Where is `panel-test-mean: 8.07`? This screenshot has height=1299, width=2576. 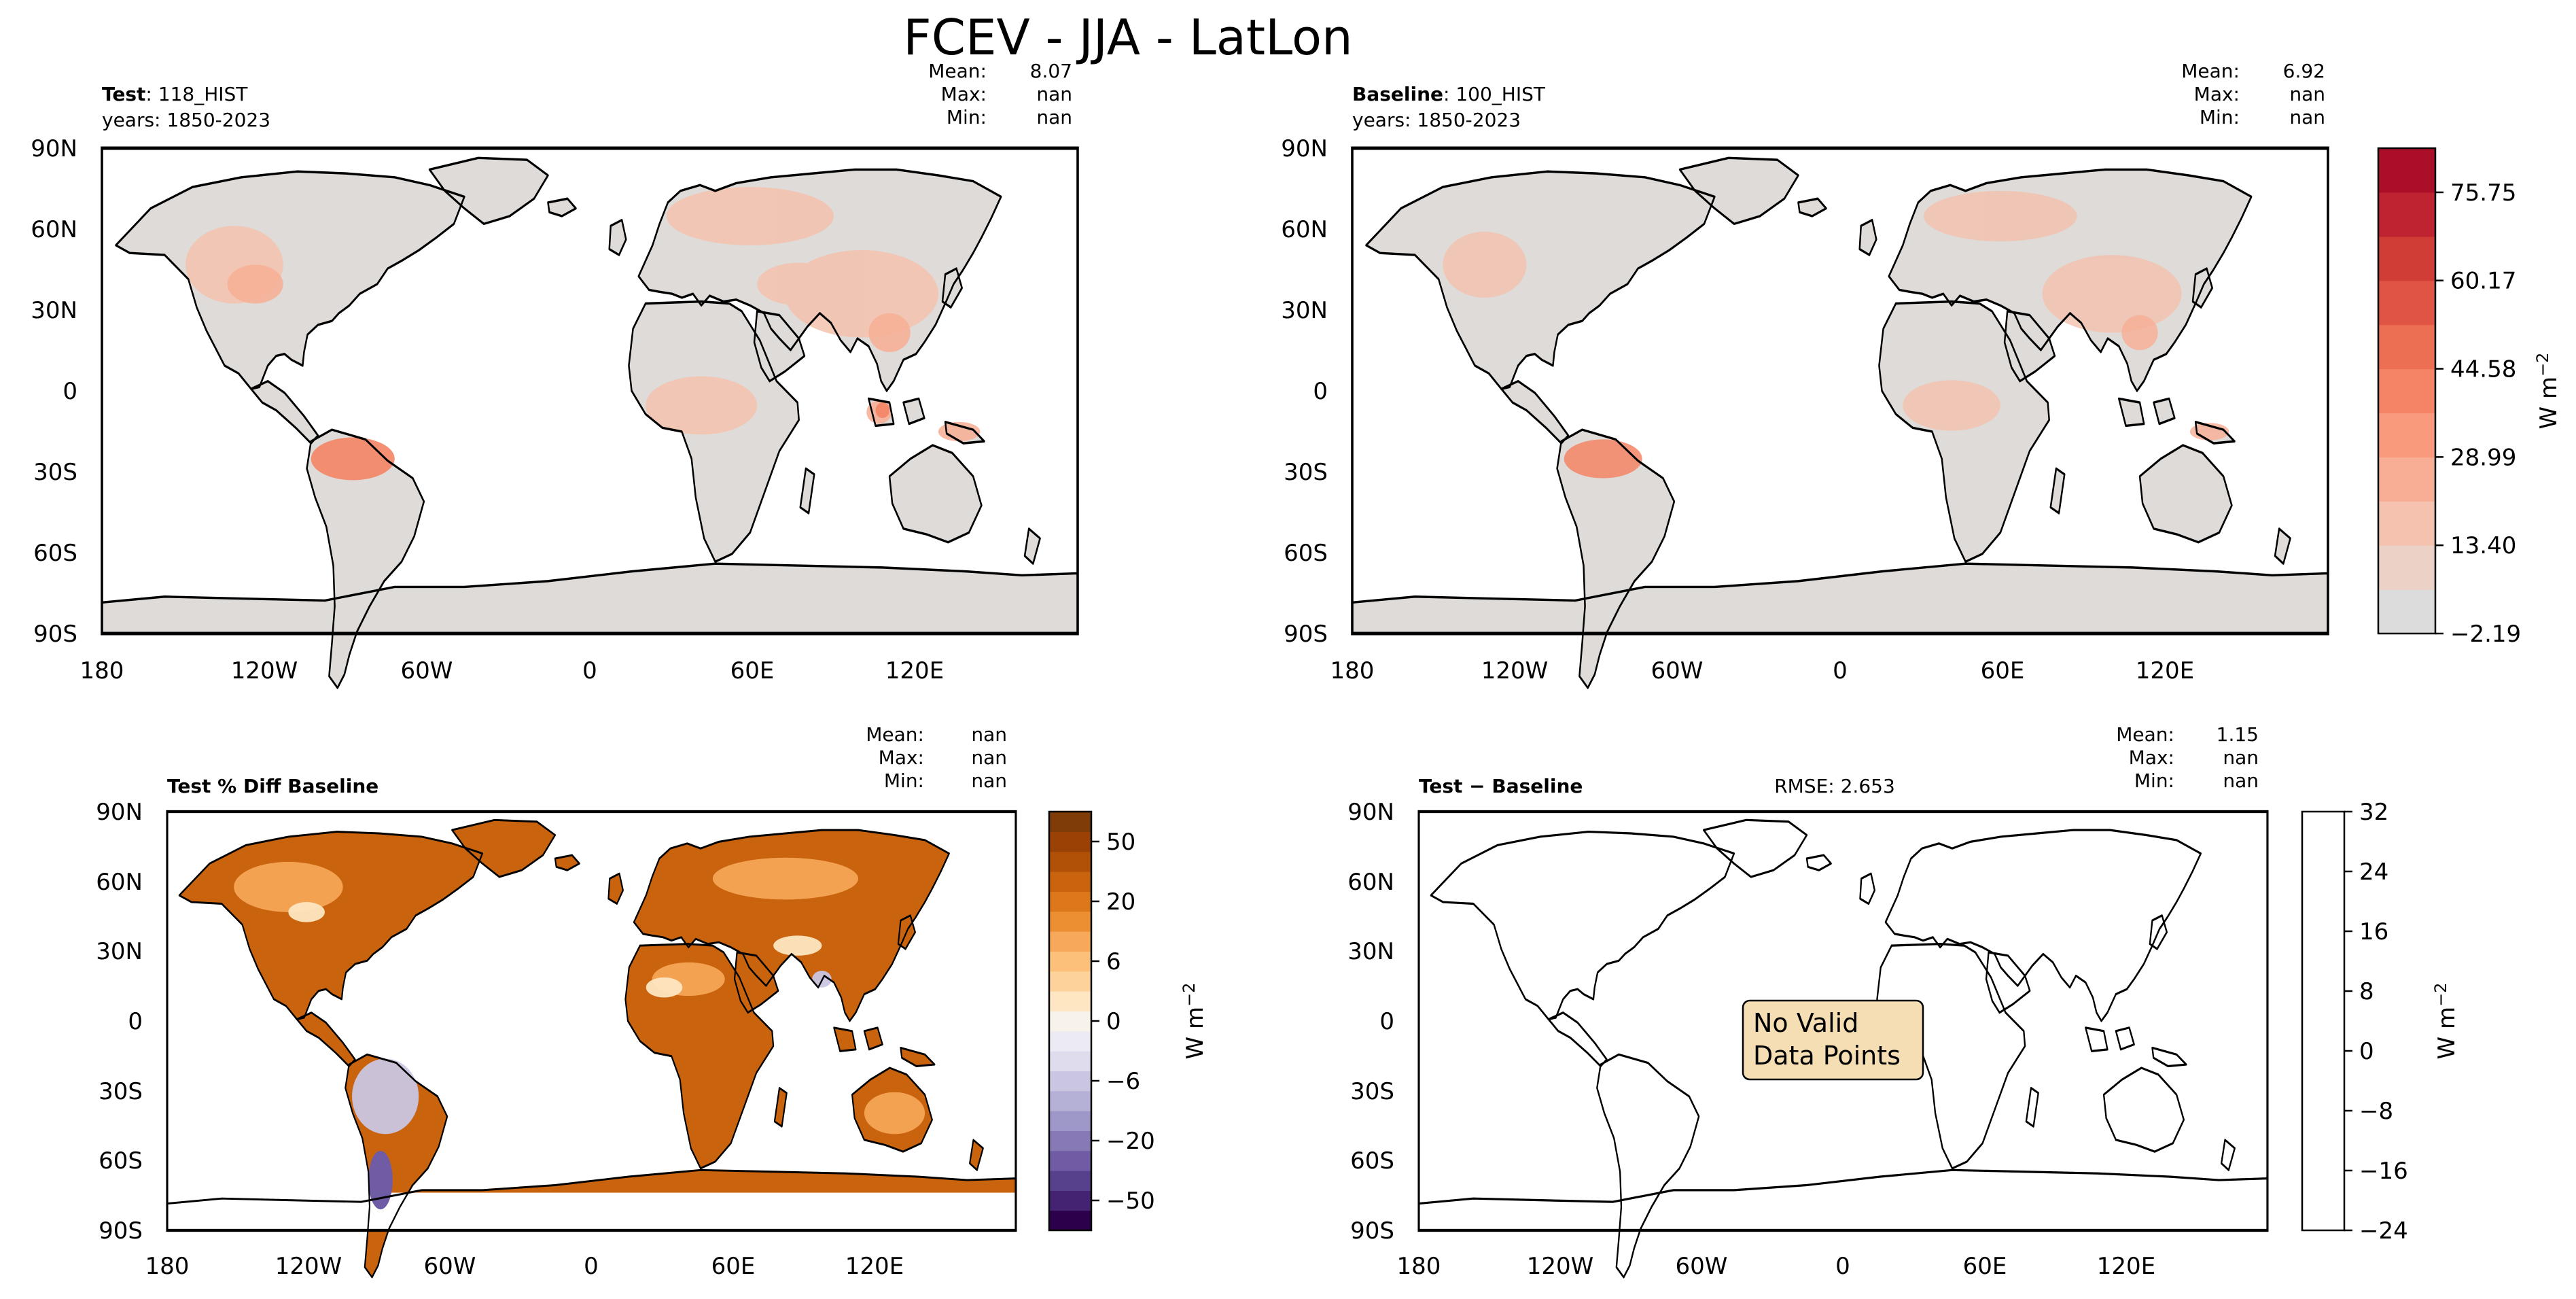
panel-test-mean: 8.07 is located at coordinates (1051, 71).